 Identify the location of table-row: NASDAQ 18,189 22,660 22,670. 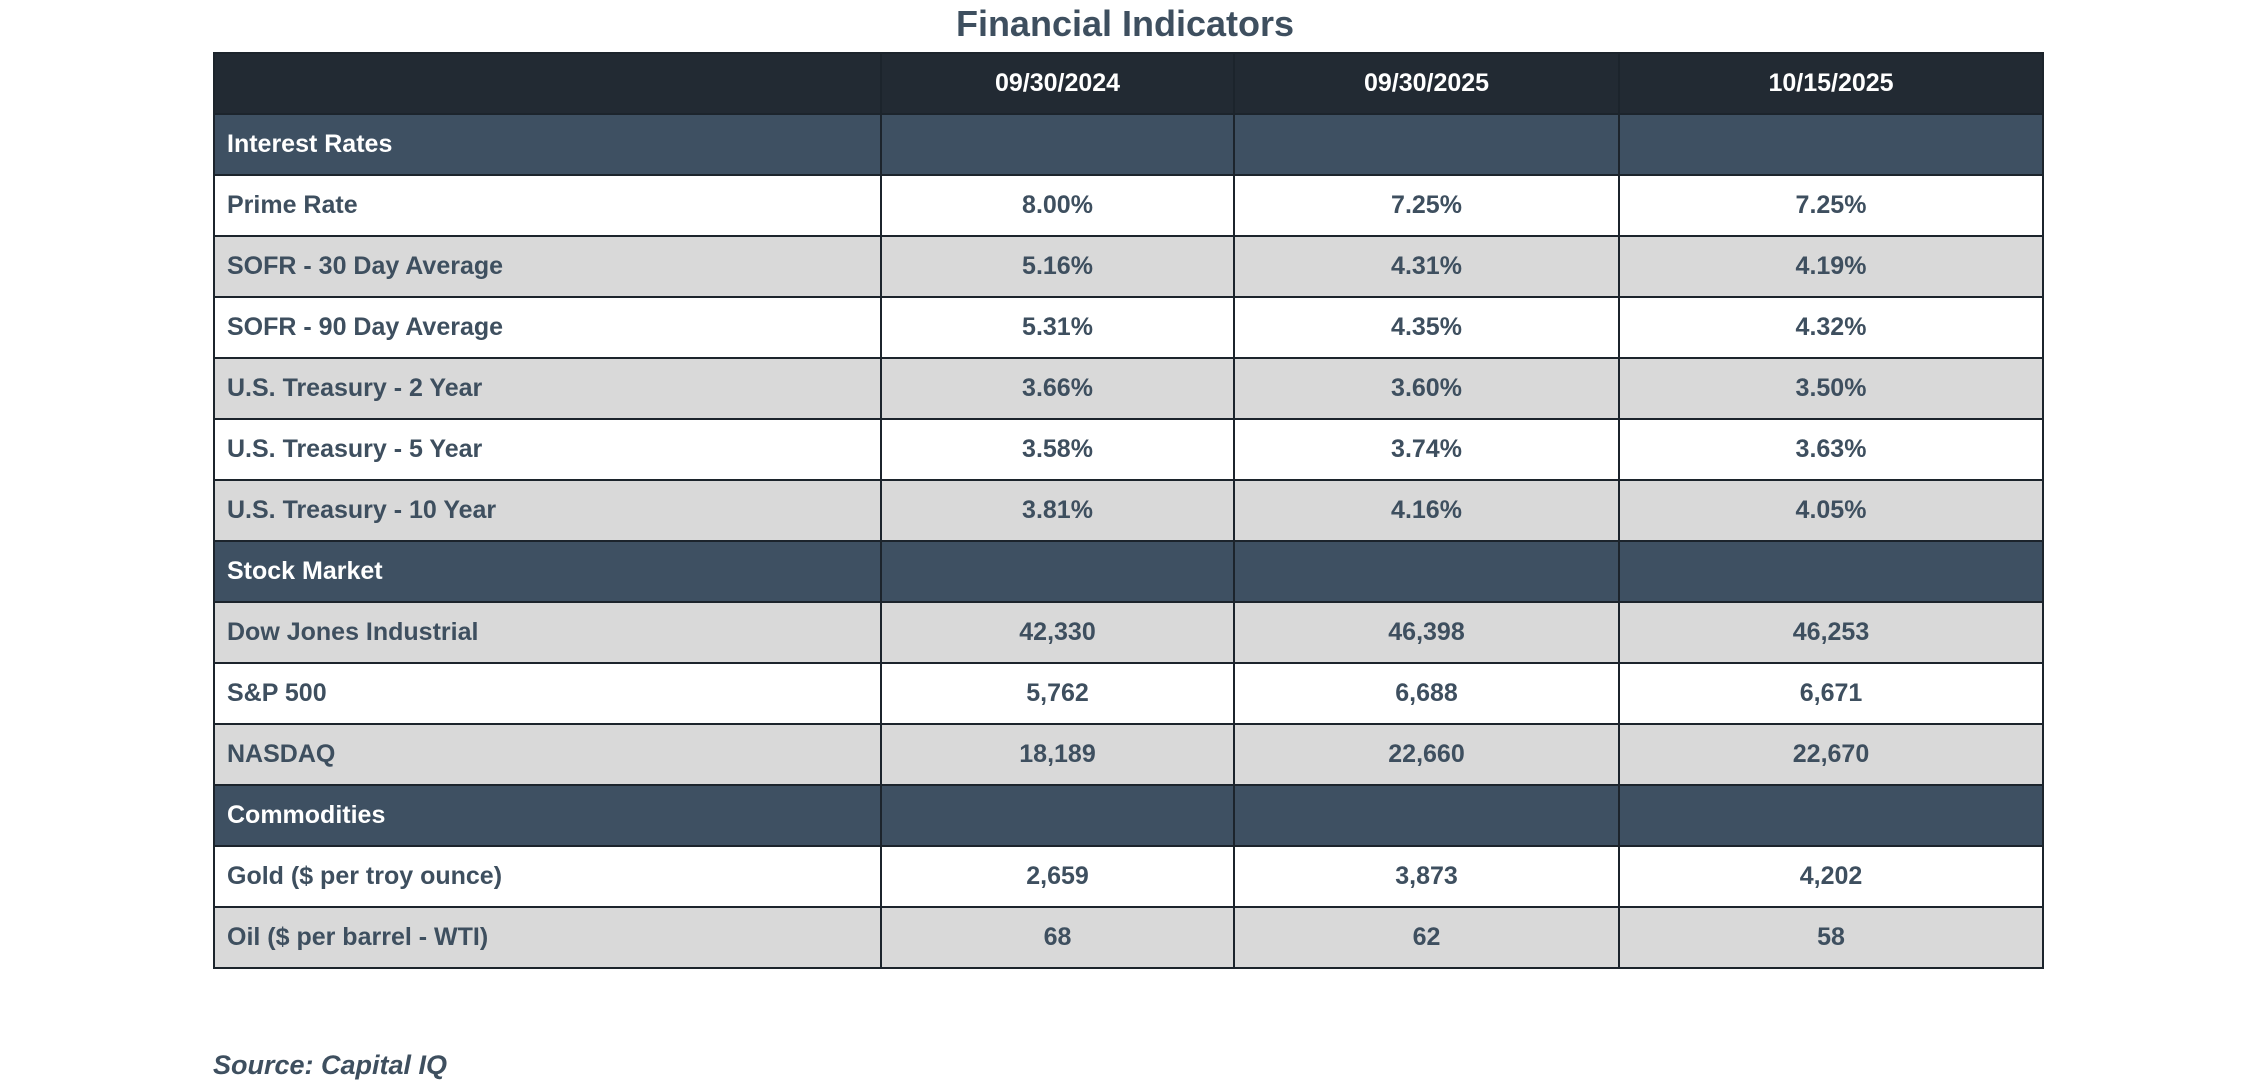
(1128, 754).